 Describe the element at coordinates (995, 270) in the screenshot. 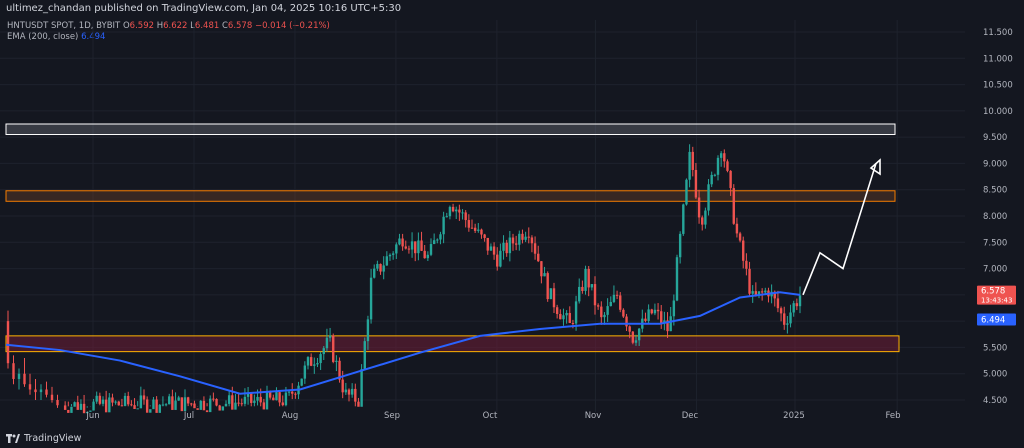

I see `y-tick-label: 7.000` at that location.